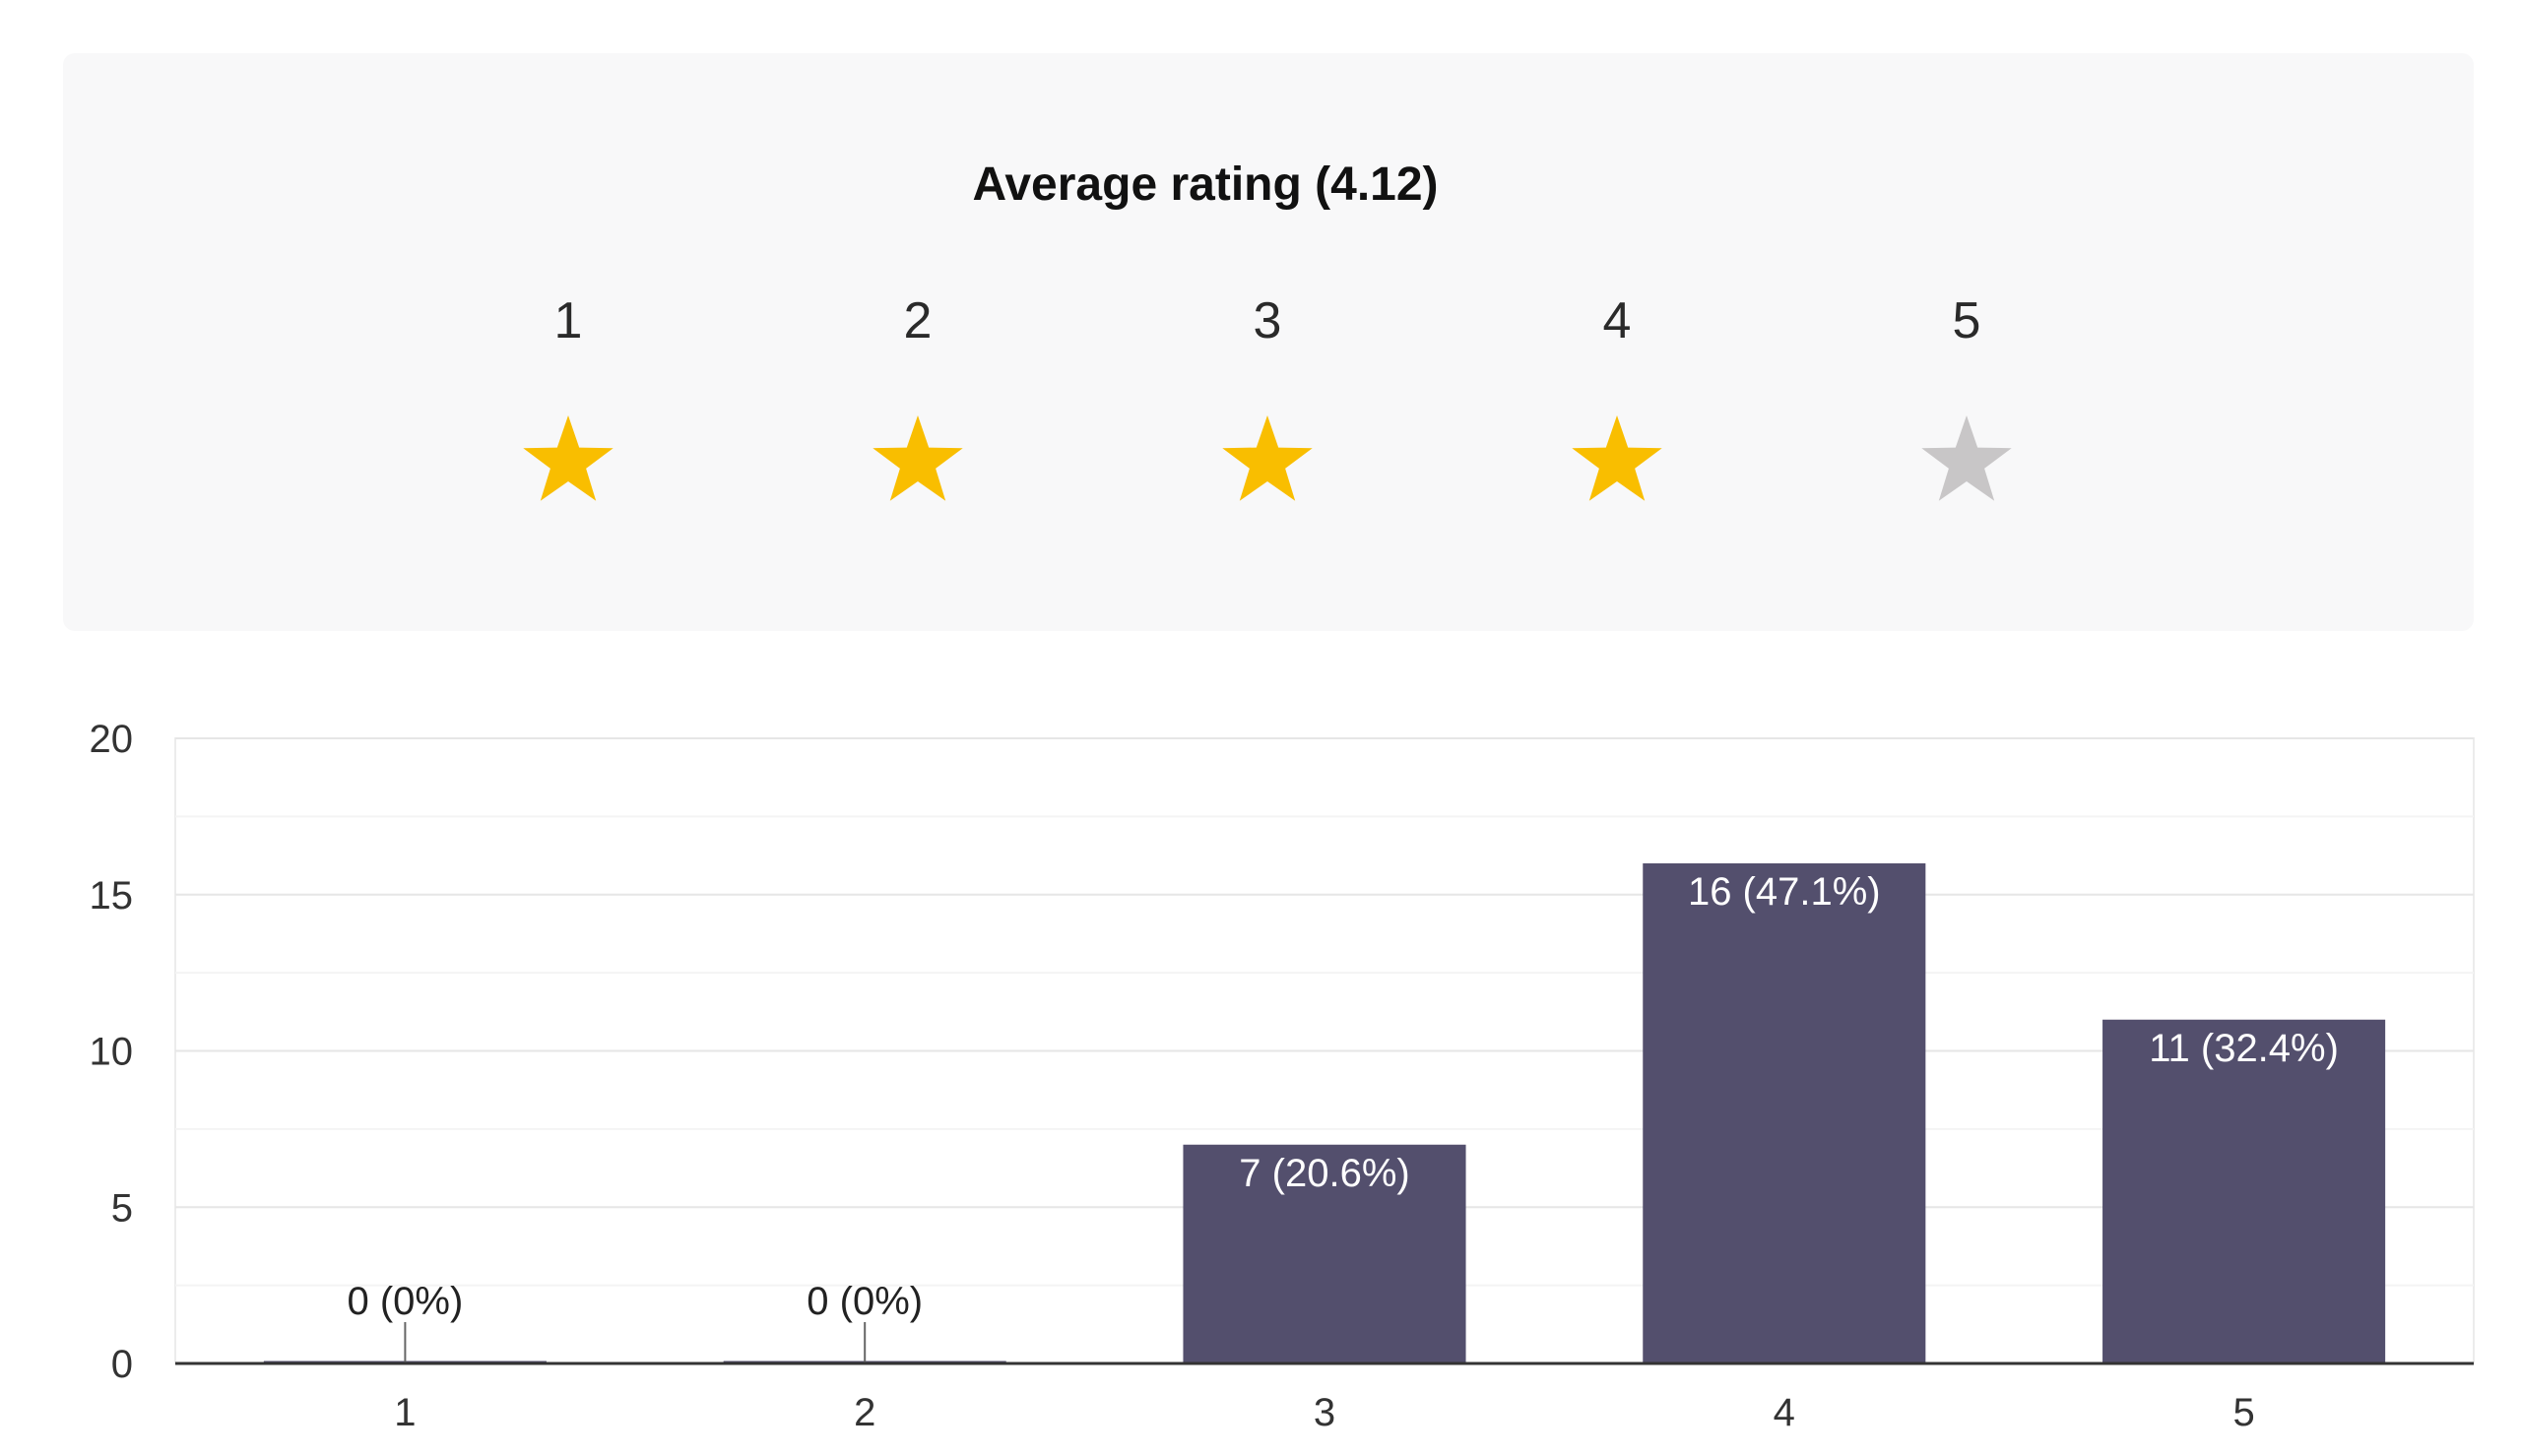 The height and width of the screenshot is (1456, 2521). Describe the element at coordinates (1267, 320) in the screenshot. I see `star-number-label: 3` at that location.